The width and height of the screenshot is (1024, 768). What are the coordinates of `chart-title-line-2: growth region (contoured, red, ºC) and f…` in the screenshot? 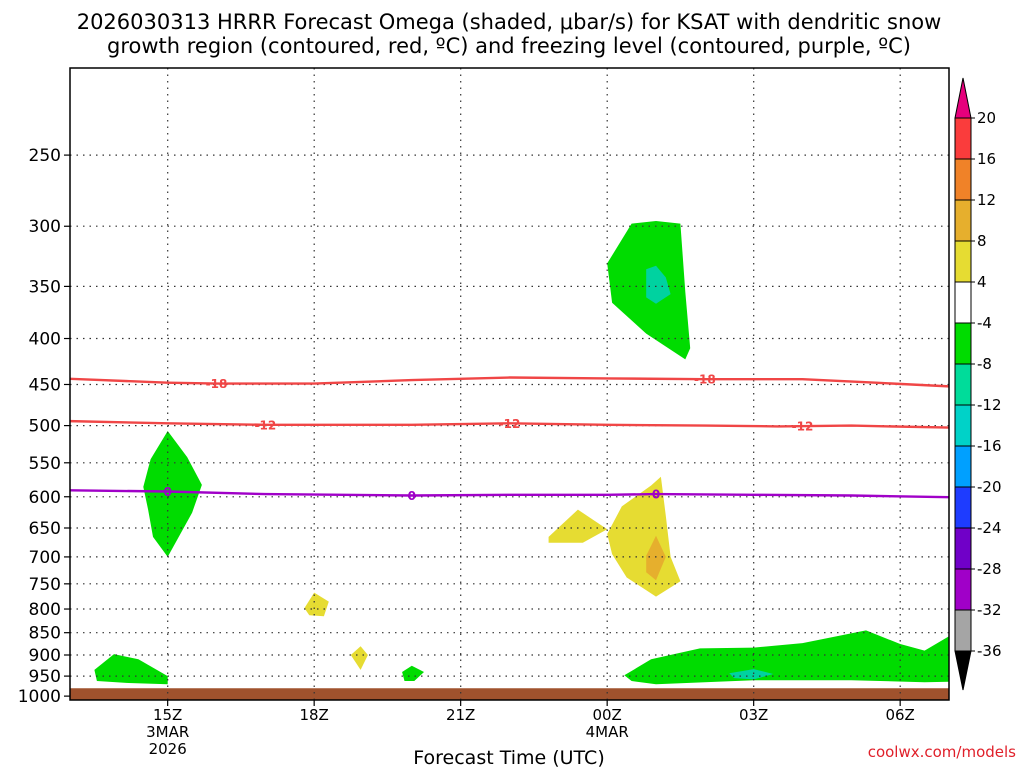 It's located at (509, 46).